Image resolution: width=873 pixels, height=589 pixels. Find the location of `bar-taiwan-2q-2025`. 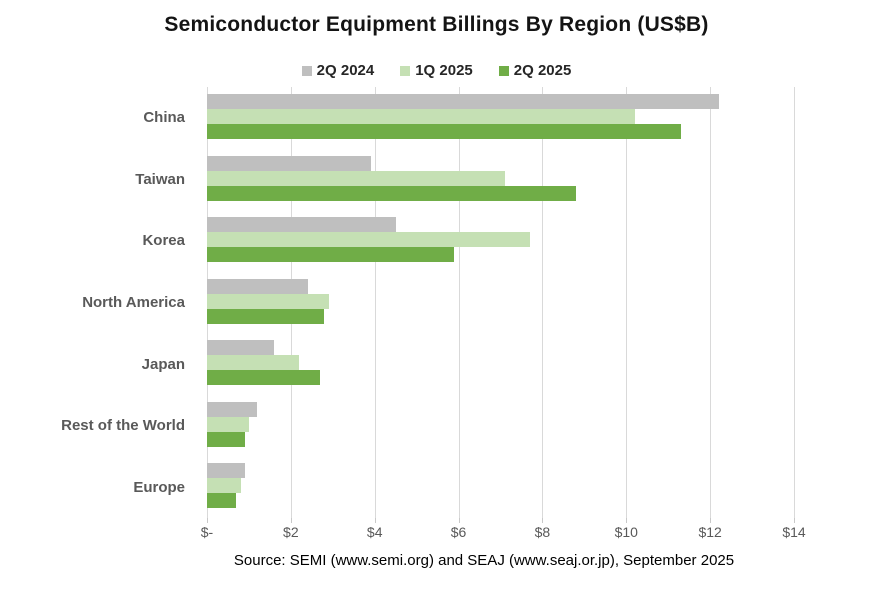

bar-taiwan-2q-2025 is located at coordinates (391, 193).